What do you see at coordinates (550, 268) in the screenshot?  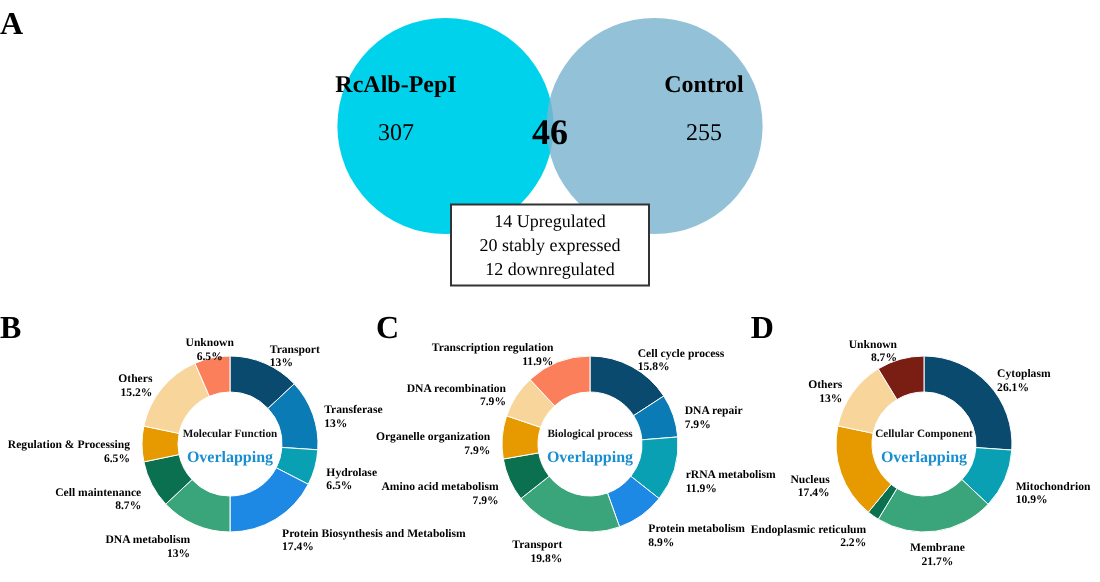 I see `text: 12 downregulated` at bounding box center [550, 268].